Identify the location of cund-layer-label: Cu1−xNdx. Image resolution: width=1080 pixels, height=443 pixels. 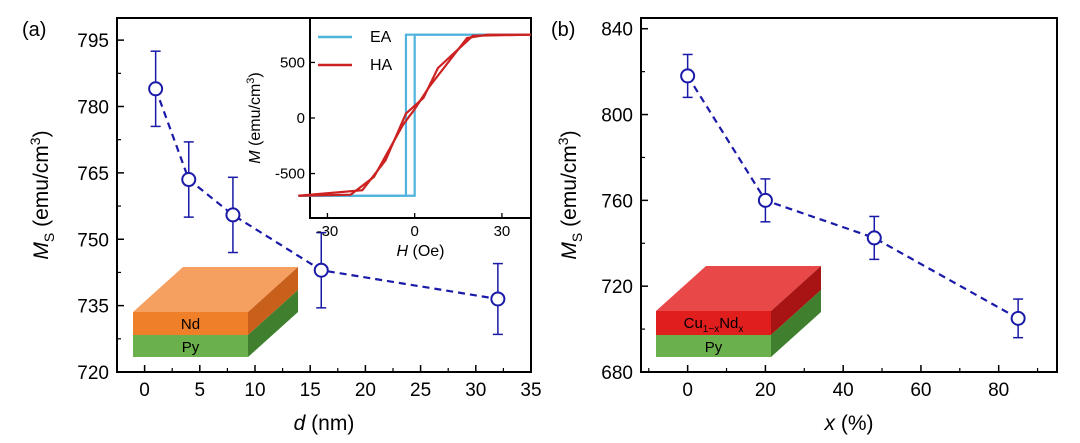
(714, 325).